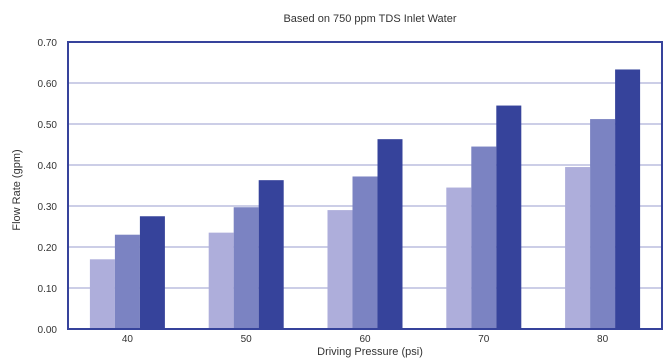 The image size is (664, 358). What do you see at coordinates (369, 19) in the screenshot?
I see `chart-title: Based on 750 ppm TDS Inlet Water` at bounding box center [369, 19].